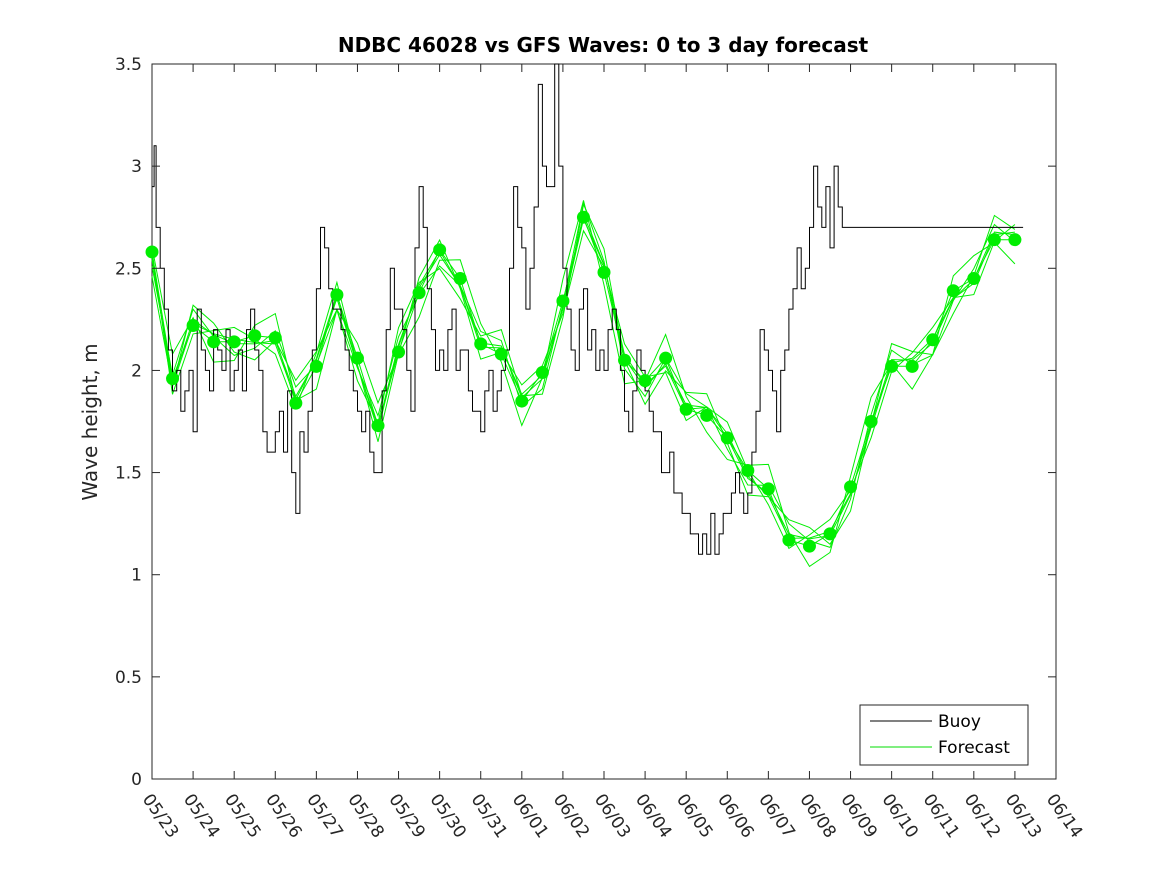 This screenshot has height=875, width=1167. Describe the element at coordinates (90, 421) in the screenshot. I see `y-axis-label: Wave height, m` at that location.